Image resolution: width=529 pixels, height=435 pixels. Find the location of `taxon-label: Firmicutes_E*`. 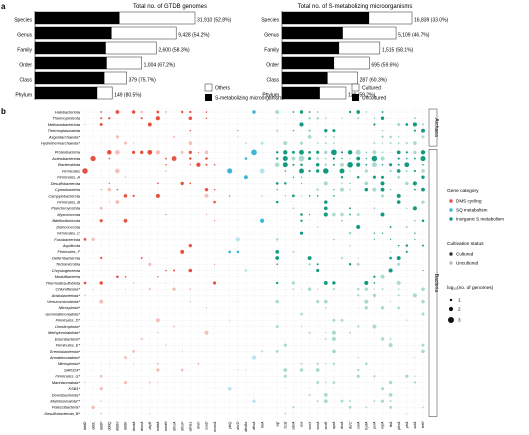

taxon-label: Firmicutes_E* is located at coordinates (68, 345).